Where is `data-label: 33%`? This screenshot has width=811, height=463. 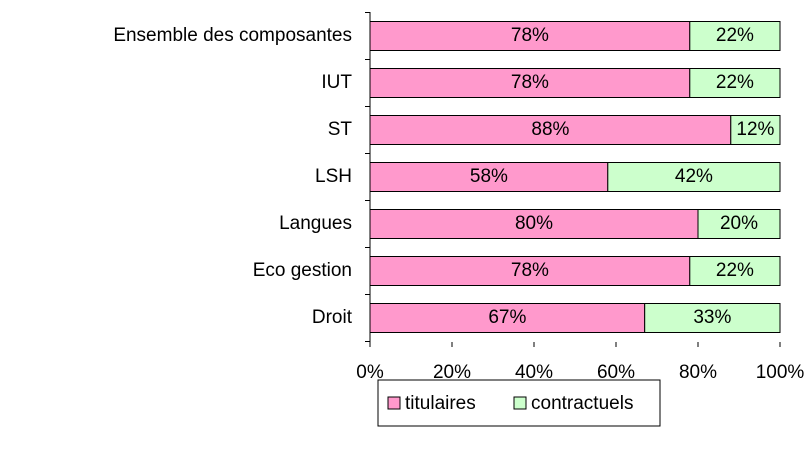
data-label: 33% is located at coordinates (712, 317).